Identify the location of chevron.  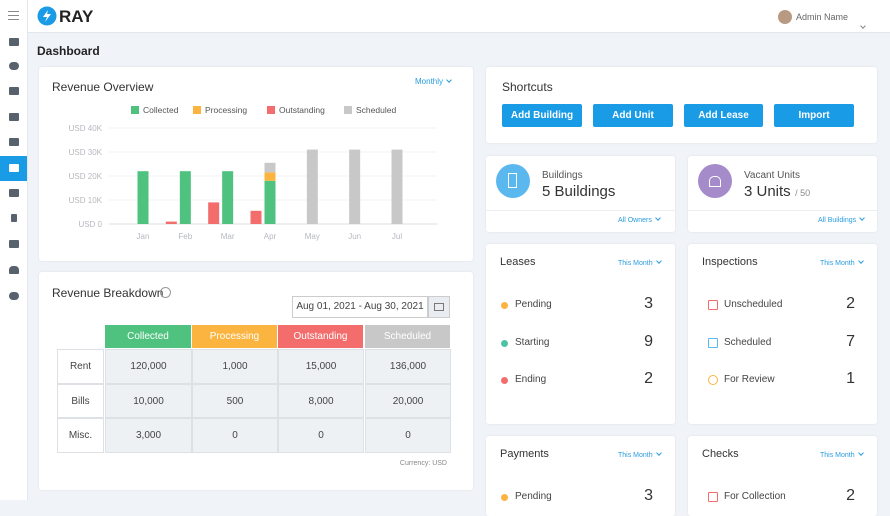
(658, 218).